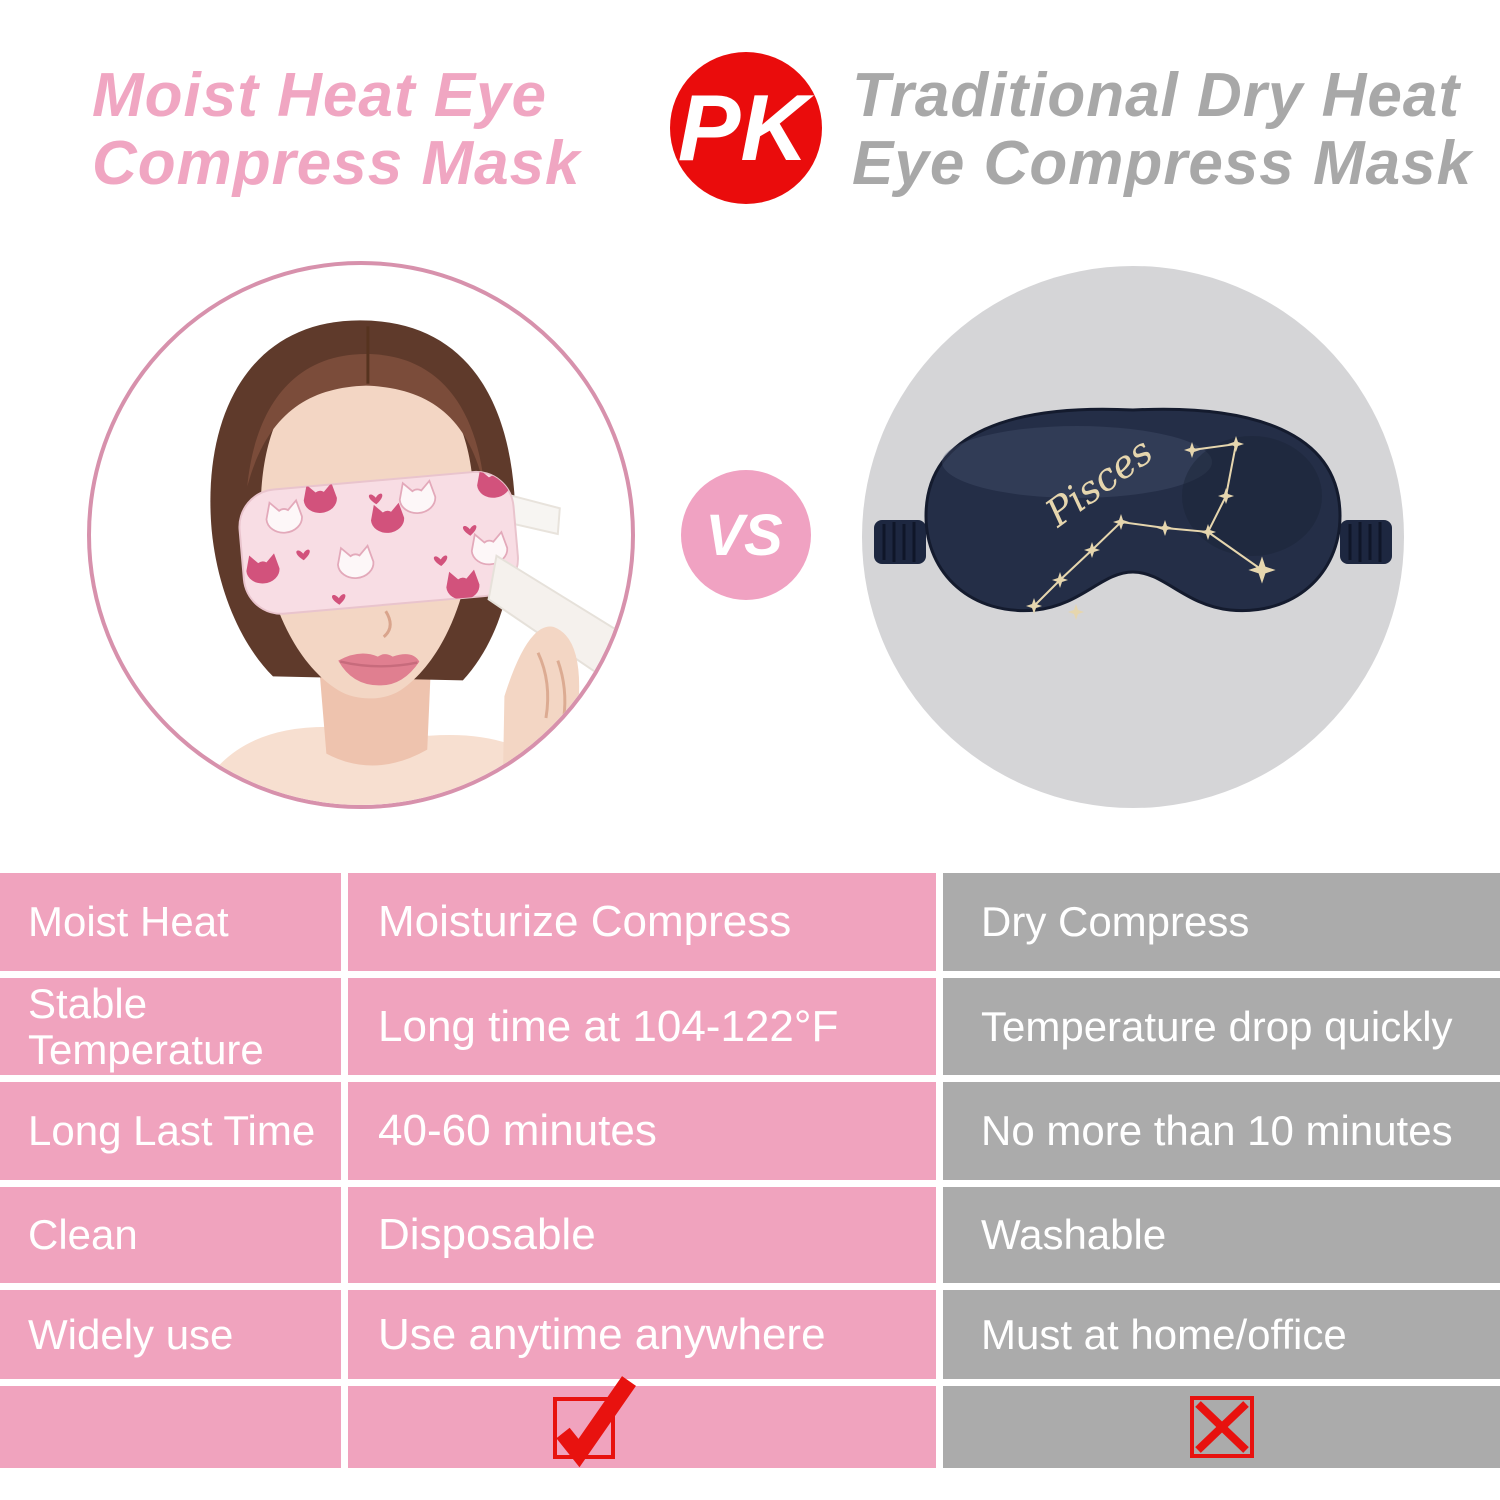  Describe the element at coordinates (170, 1334) in the screenshot. I see `feature-cell-widely-use: Widely use` at that location.